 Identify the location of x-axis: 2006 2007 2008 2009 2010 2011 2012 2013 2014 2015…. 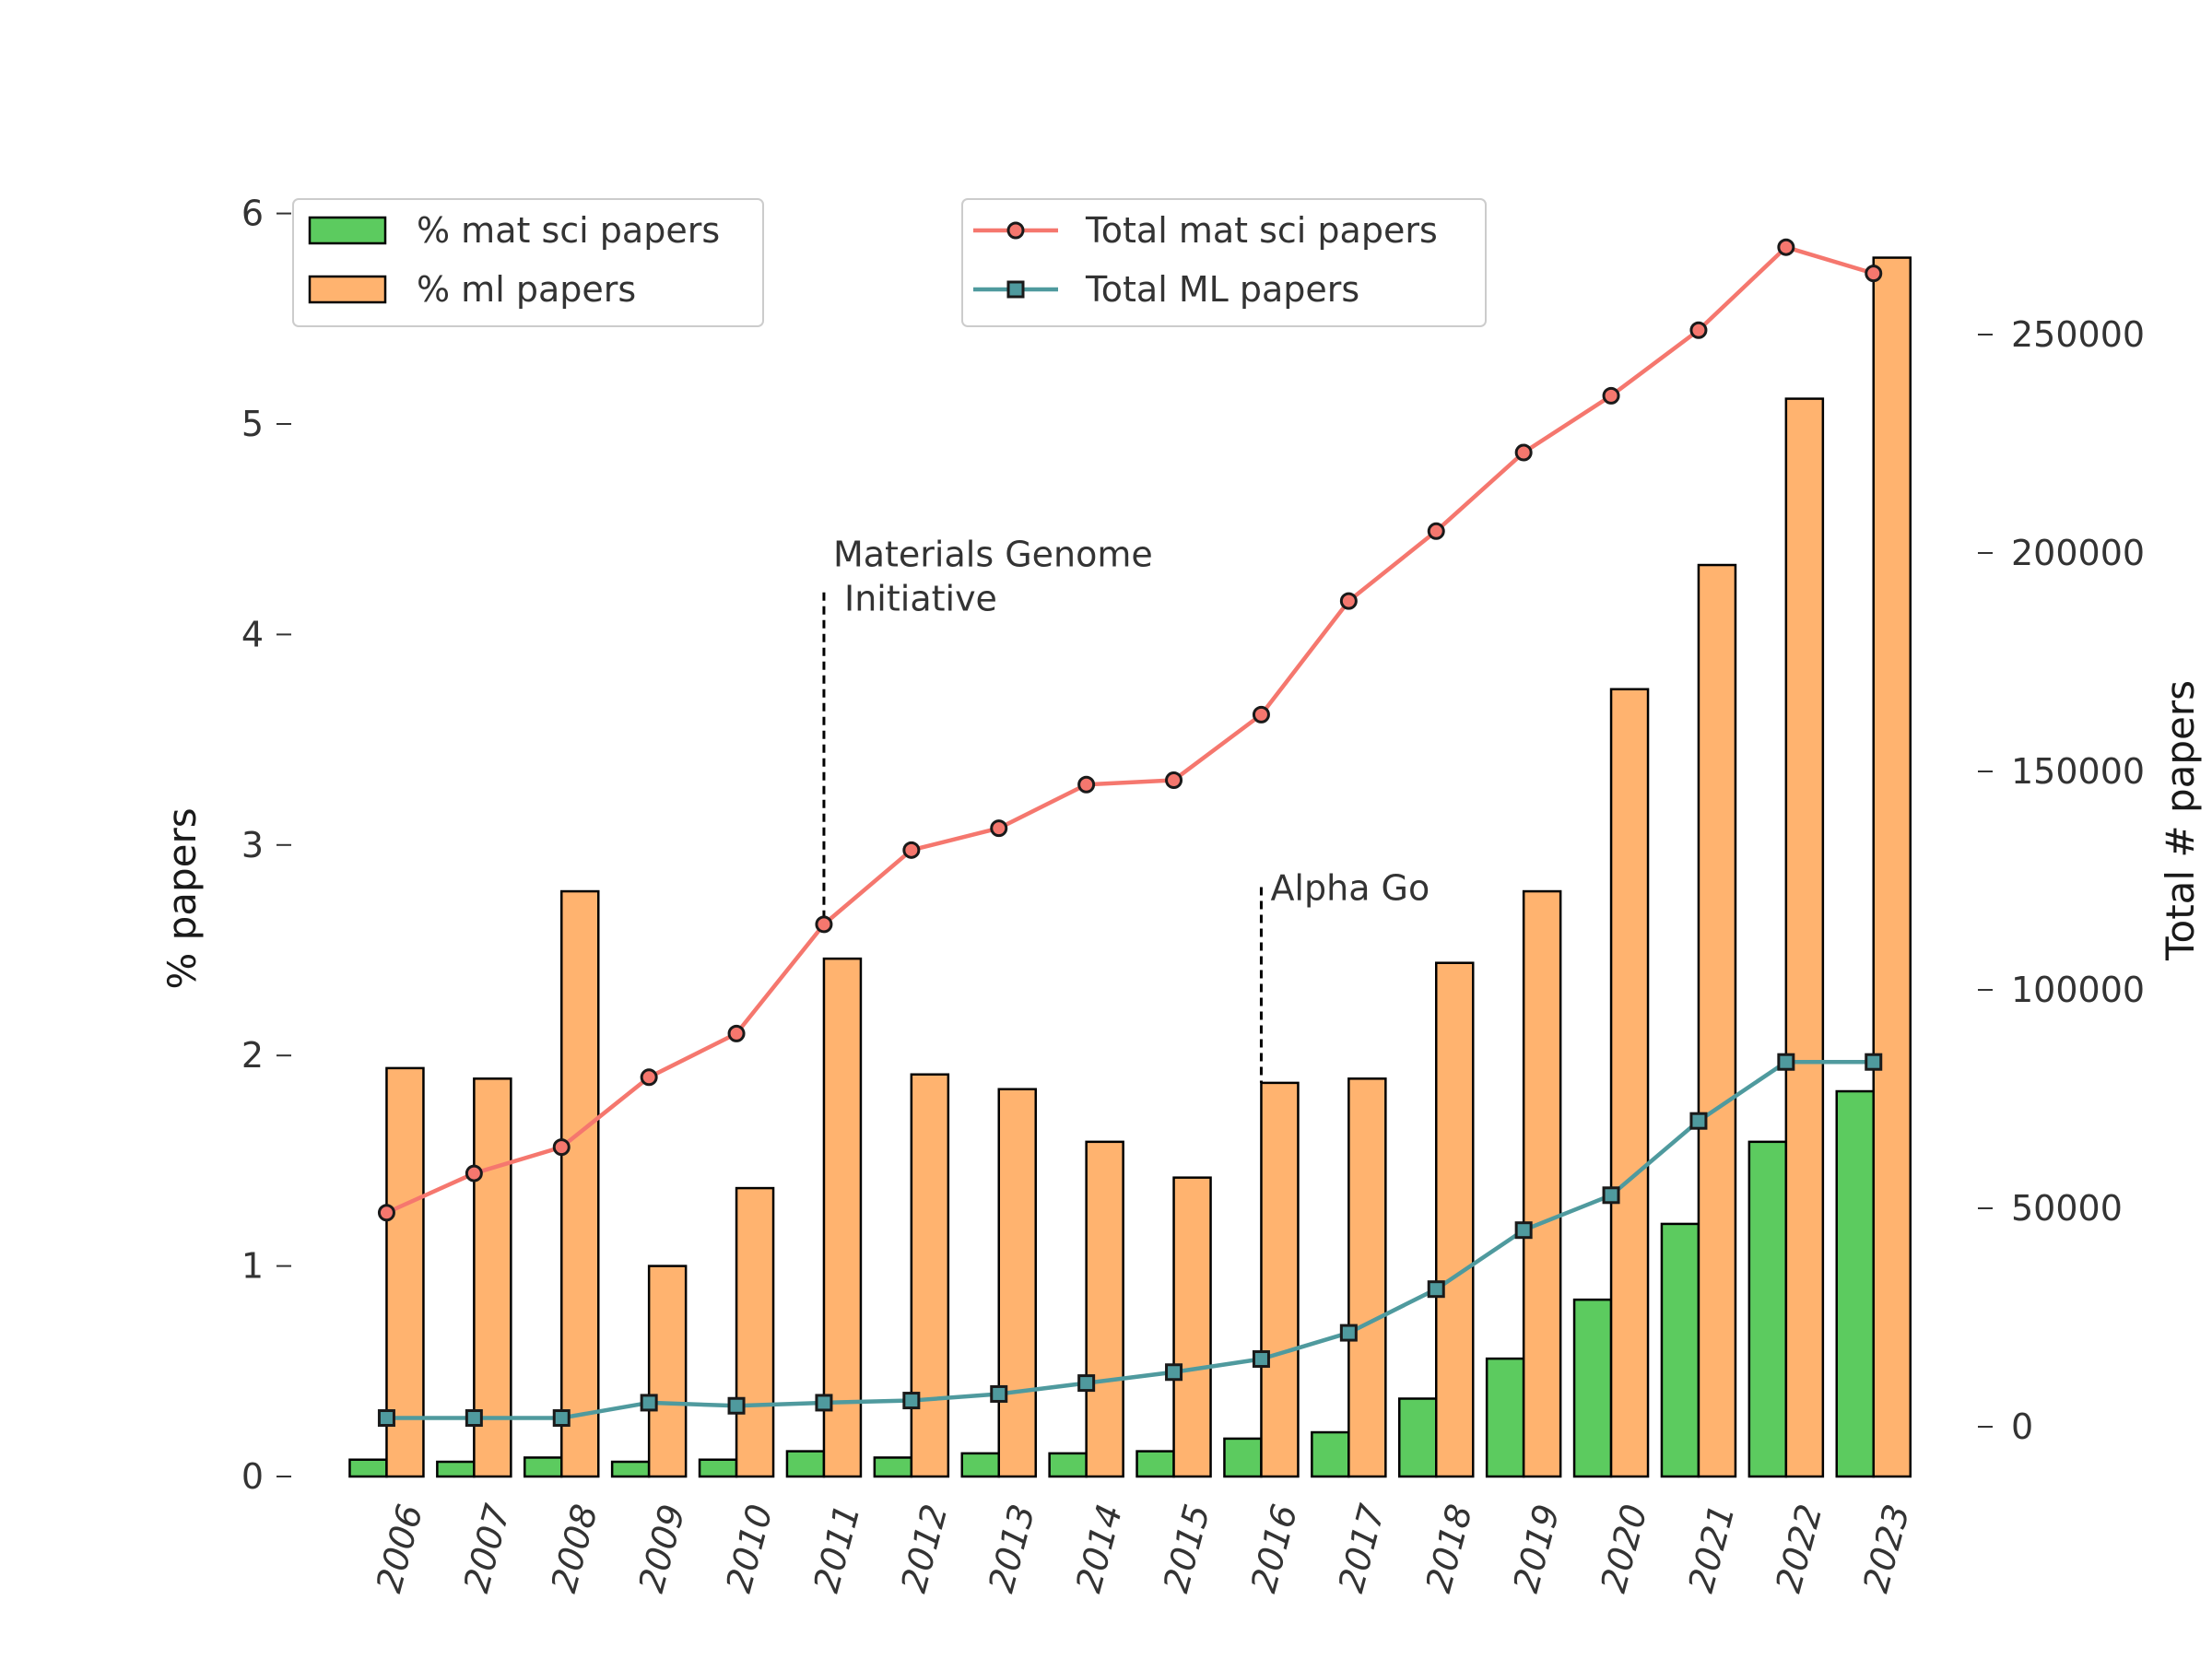
(1143, 1548).